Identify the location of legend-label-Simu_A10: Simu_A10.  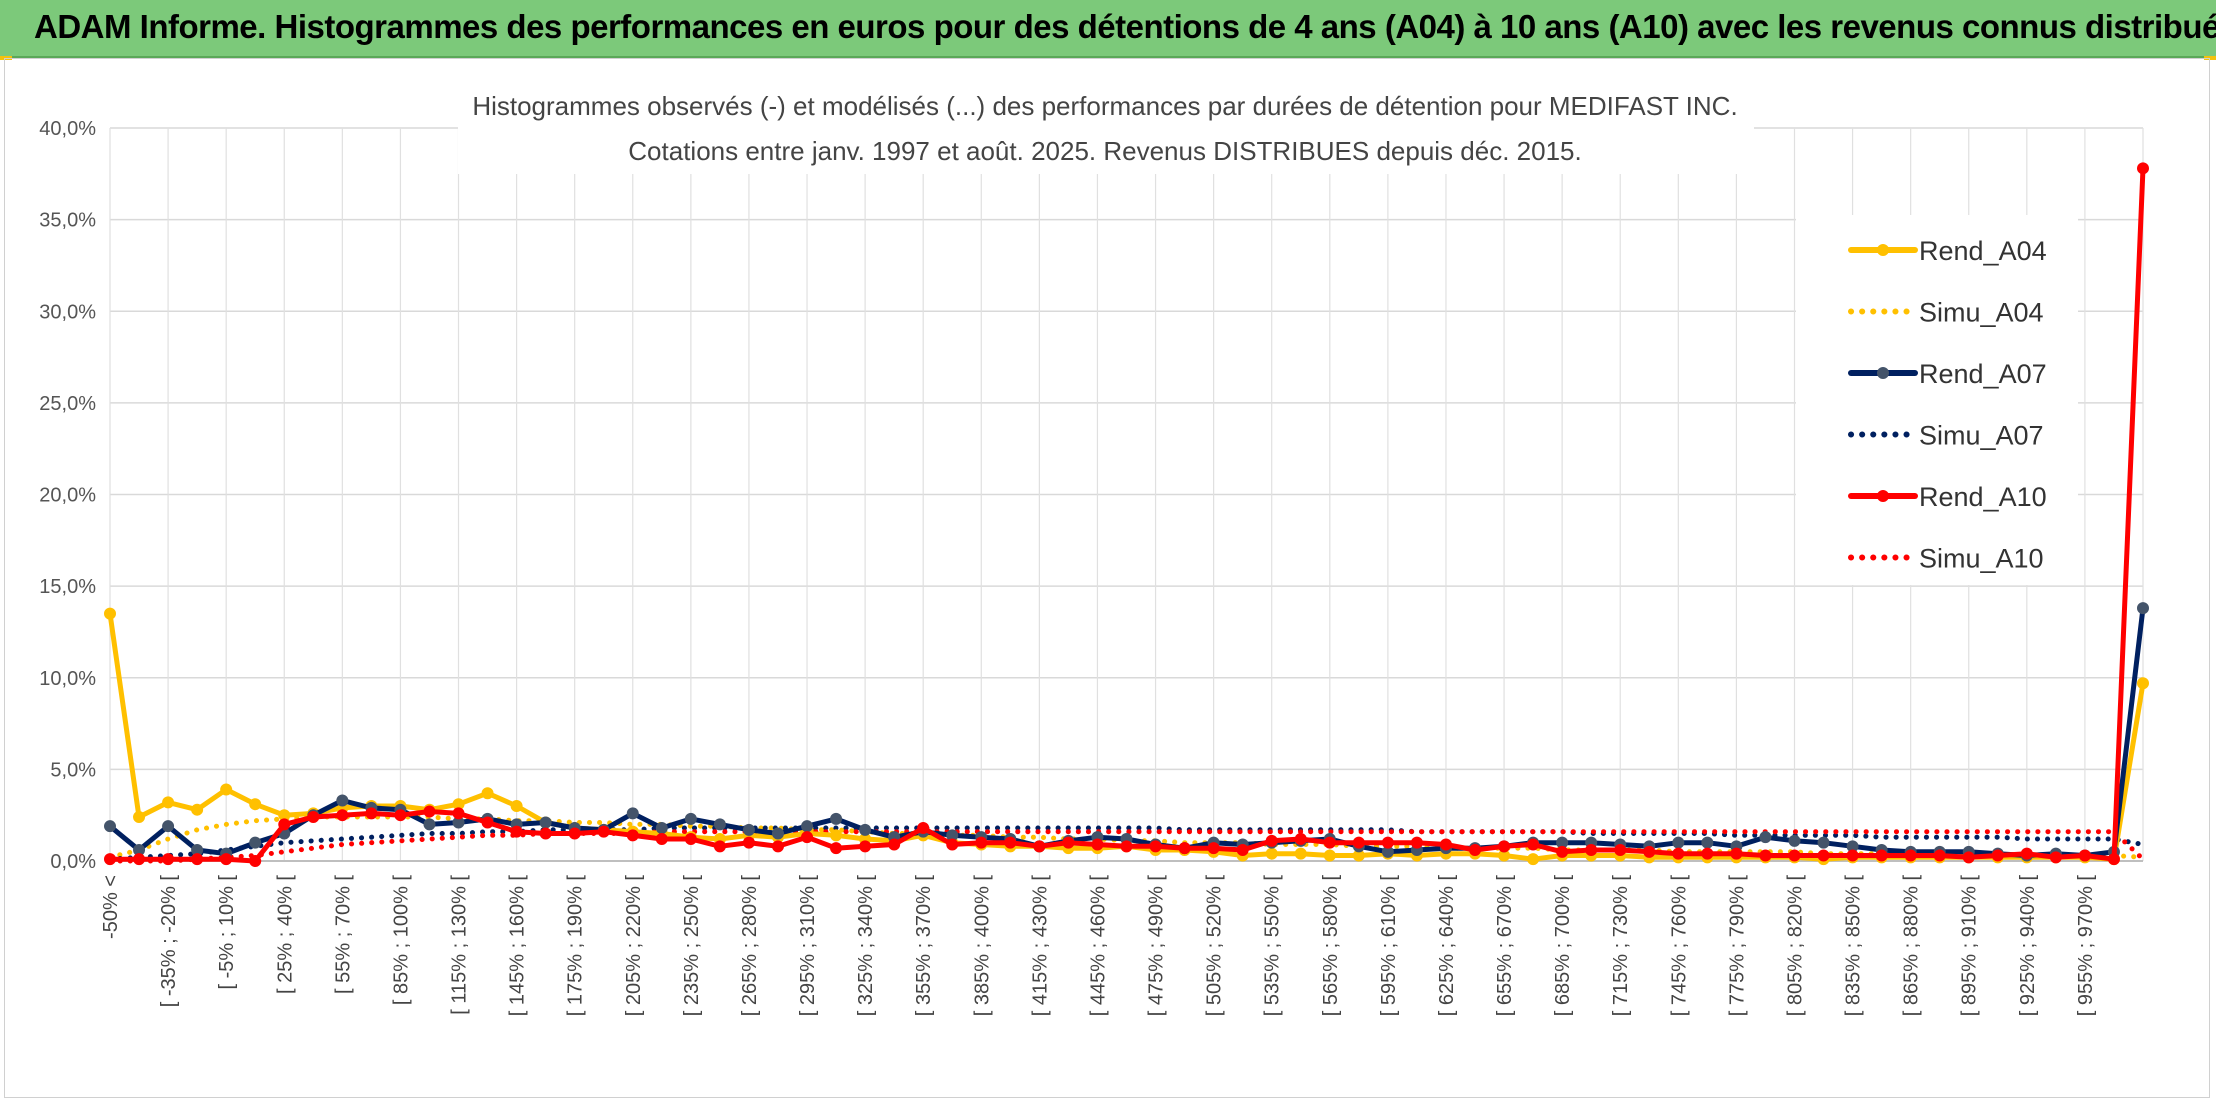
(1981, 559).